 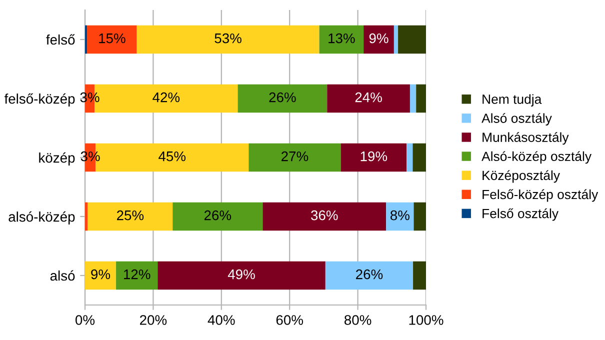 I want to click on y-tick-label: alsó, so click(x=62, y=275).